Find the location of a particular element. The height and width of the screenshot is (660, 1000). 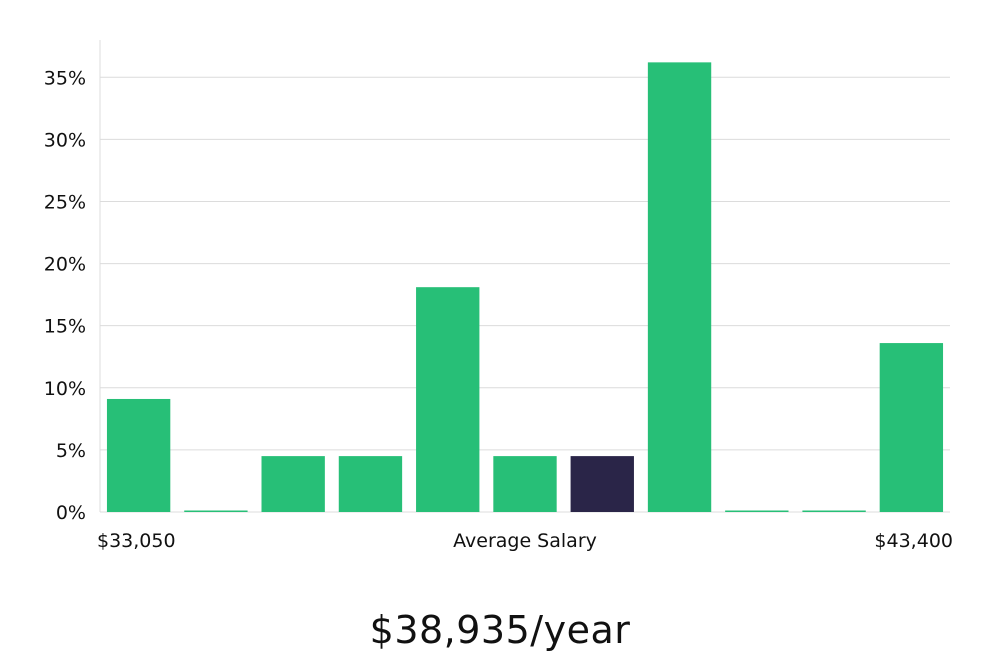

y-tick-label: 15% is located at coordinates (65, 327).